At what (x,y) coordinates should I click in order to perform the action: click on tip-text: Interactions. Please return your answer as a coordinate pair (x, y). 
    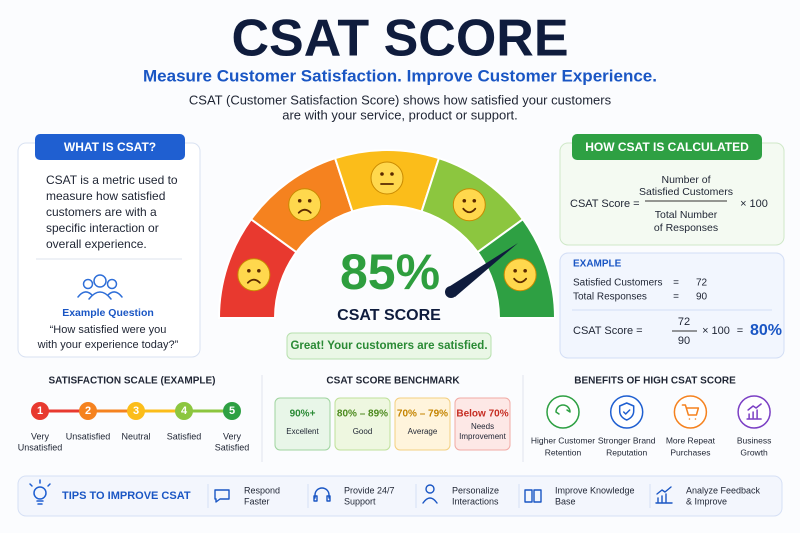
    Looking at the image, I should click on (475, 501).